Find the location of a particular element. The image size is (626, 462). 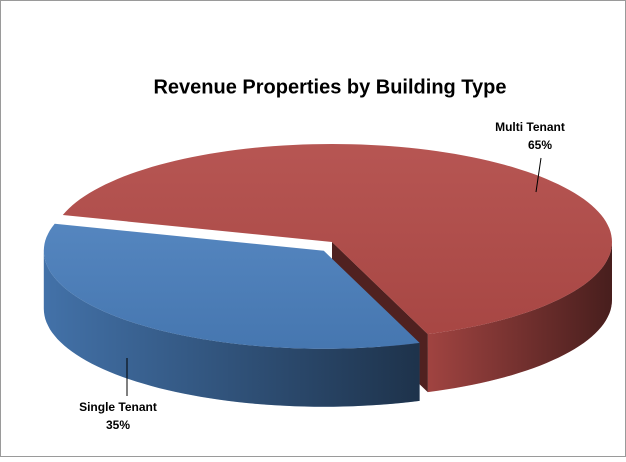

slice-label: Multi Tenant is located at coordinates (530, 127).